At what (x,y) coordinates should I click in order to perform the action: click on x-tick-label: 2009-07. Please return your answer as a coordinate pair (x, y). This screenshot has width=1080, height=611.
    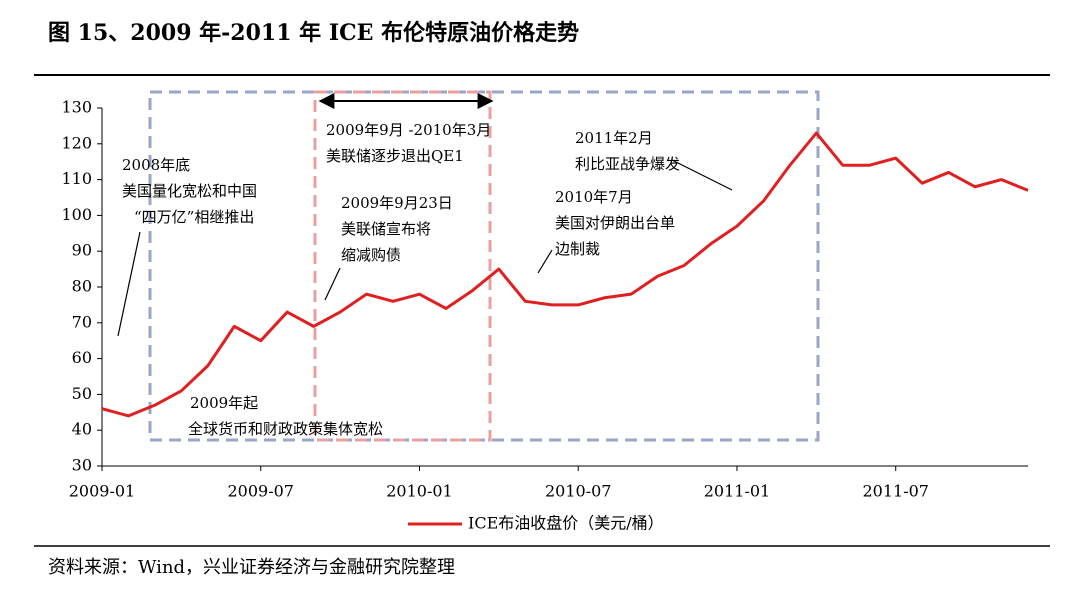
    Looking at the image, I should click on (261, 491).